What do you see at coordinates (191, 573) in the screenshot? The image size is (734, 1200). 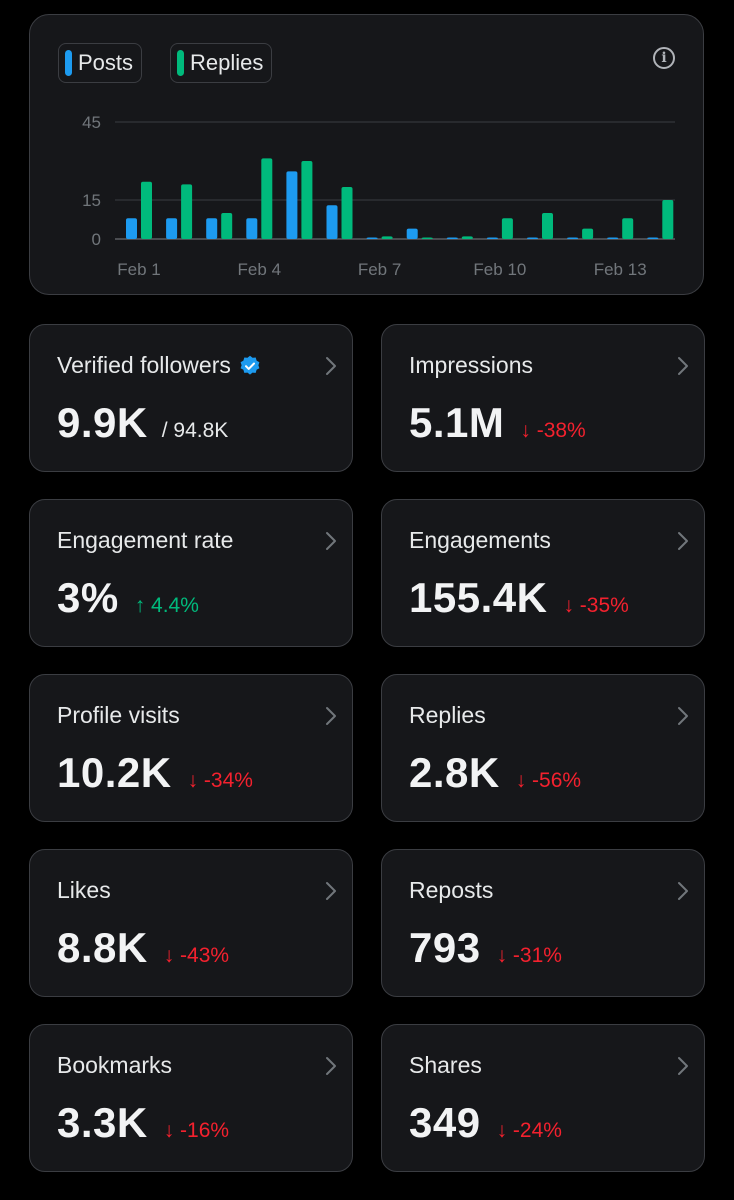 I see `stat-card-engagement-rate: Engagement rate 3% ↑ 4.4%` at bounding box center [191, 573].